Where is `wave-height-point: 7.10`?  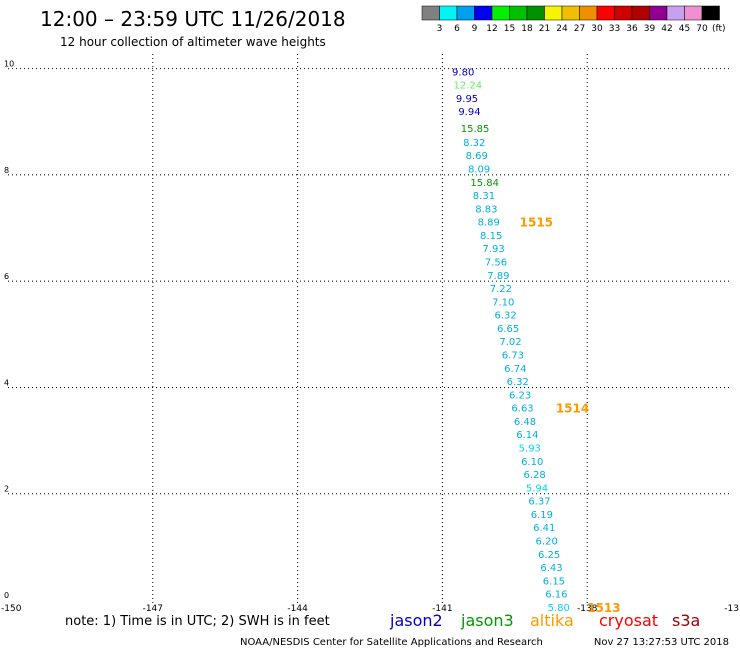
wave-height-point: 7.10 is located at coordinates (503, 302).